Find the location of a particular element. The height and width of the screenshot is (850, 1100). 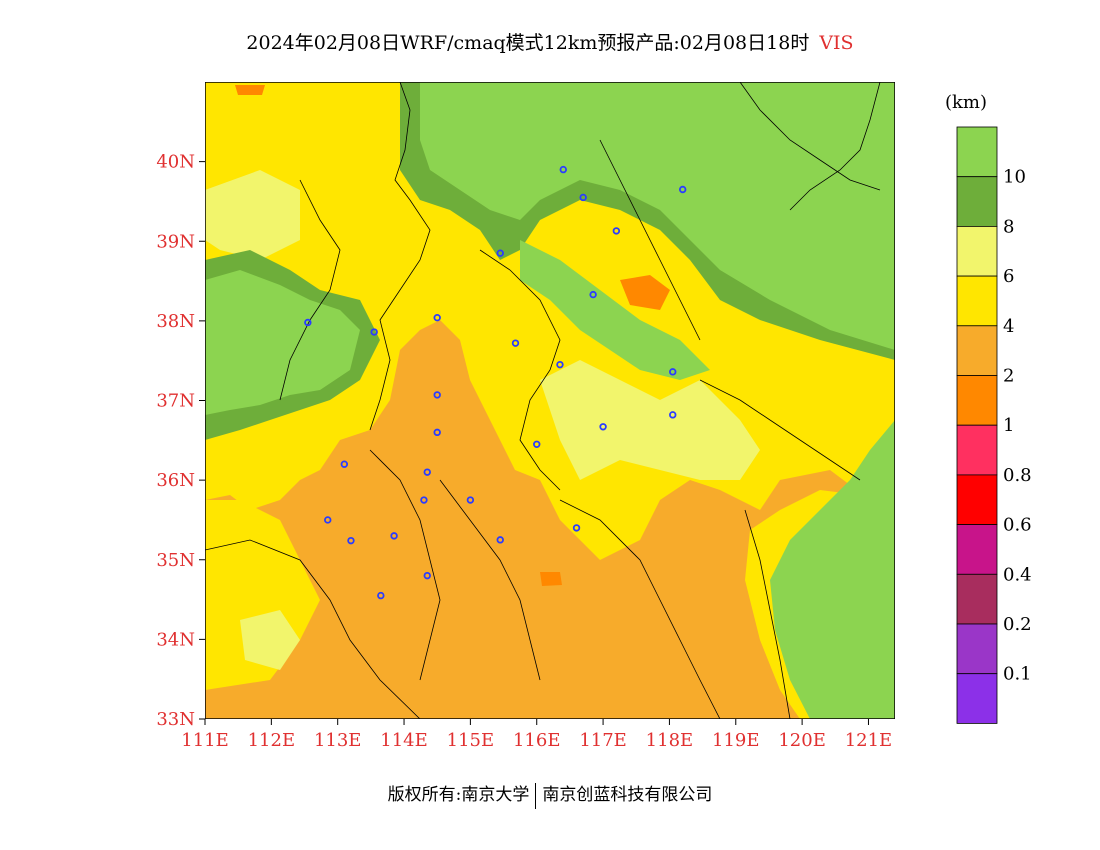

colorbar-label: 10 is located at coordinates (1014, 177).